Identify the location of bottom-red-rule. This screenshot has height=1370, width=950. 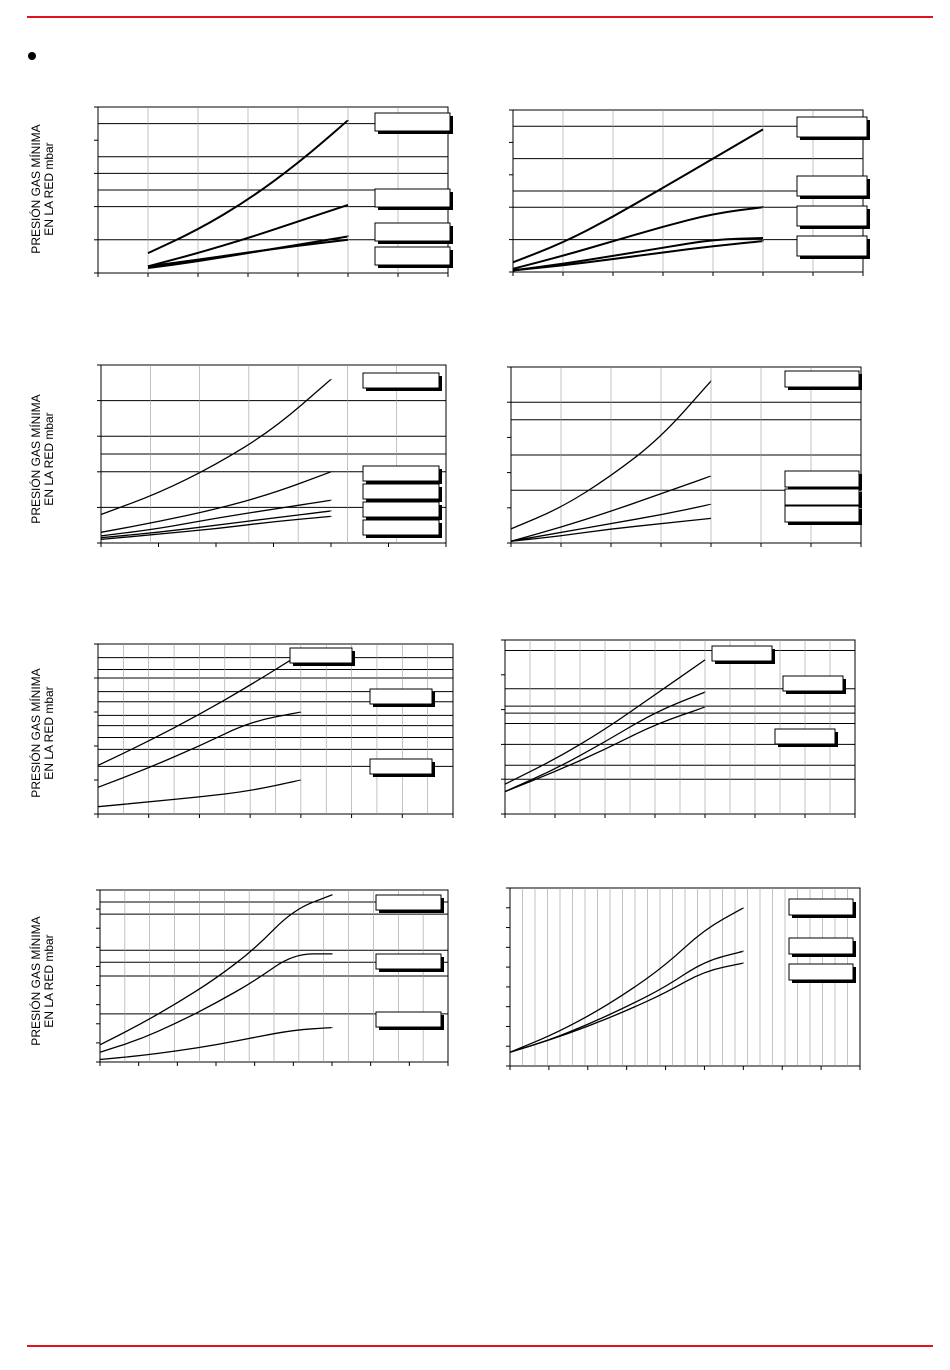
(480, 1346).